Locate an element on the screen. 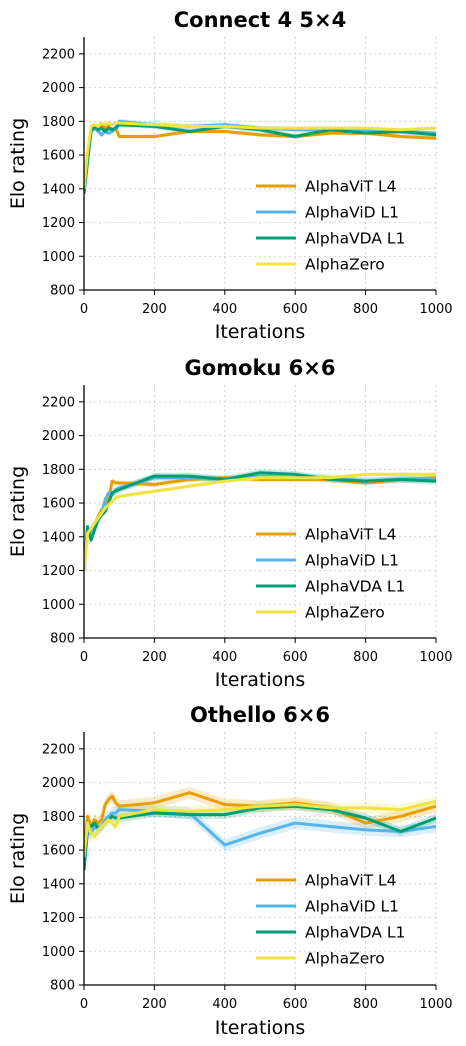 The image size is (466, 1046). chart-title: Connect 4 5×4 is located at coordinates (260, 20).